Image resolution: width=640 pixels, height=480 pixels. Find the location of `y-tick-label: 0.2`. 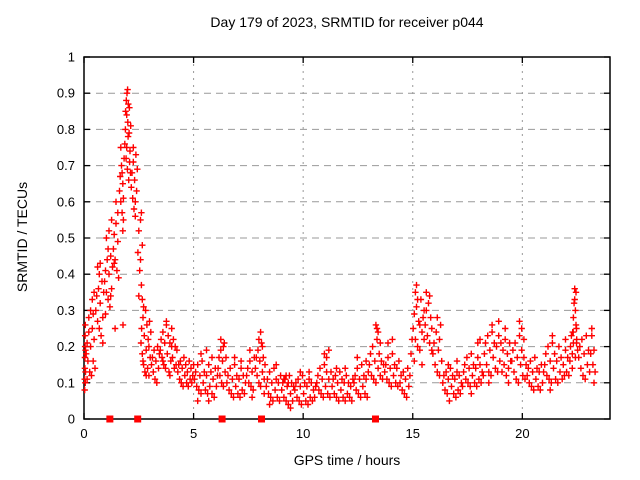

y-tick-label: 0.2 is located at coordinates (66, 346).